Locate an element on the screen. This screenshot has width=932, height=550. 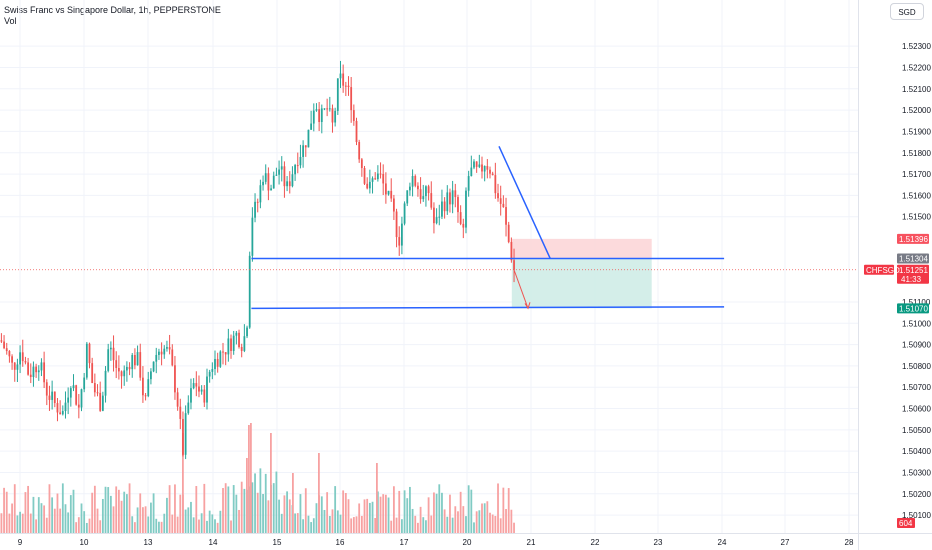
take-profit-zone is located at coordinates (581, 283).